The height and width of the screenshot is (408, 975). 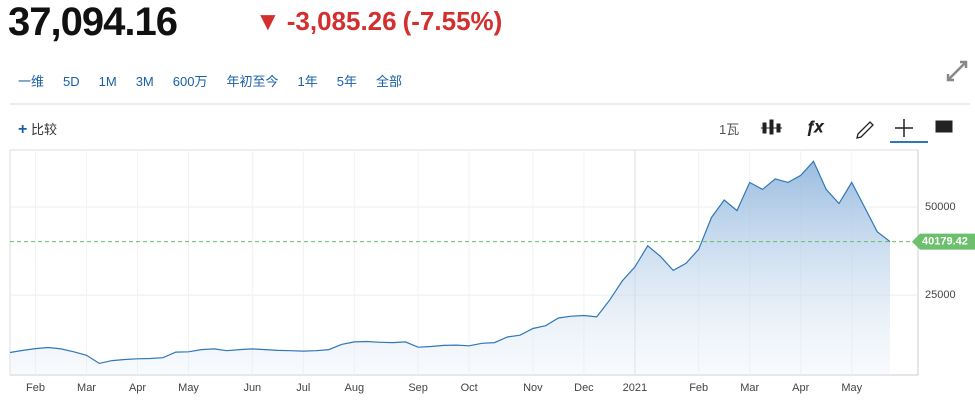 I want to click on notes-icon, so click(x=944, y=126).